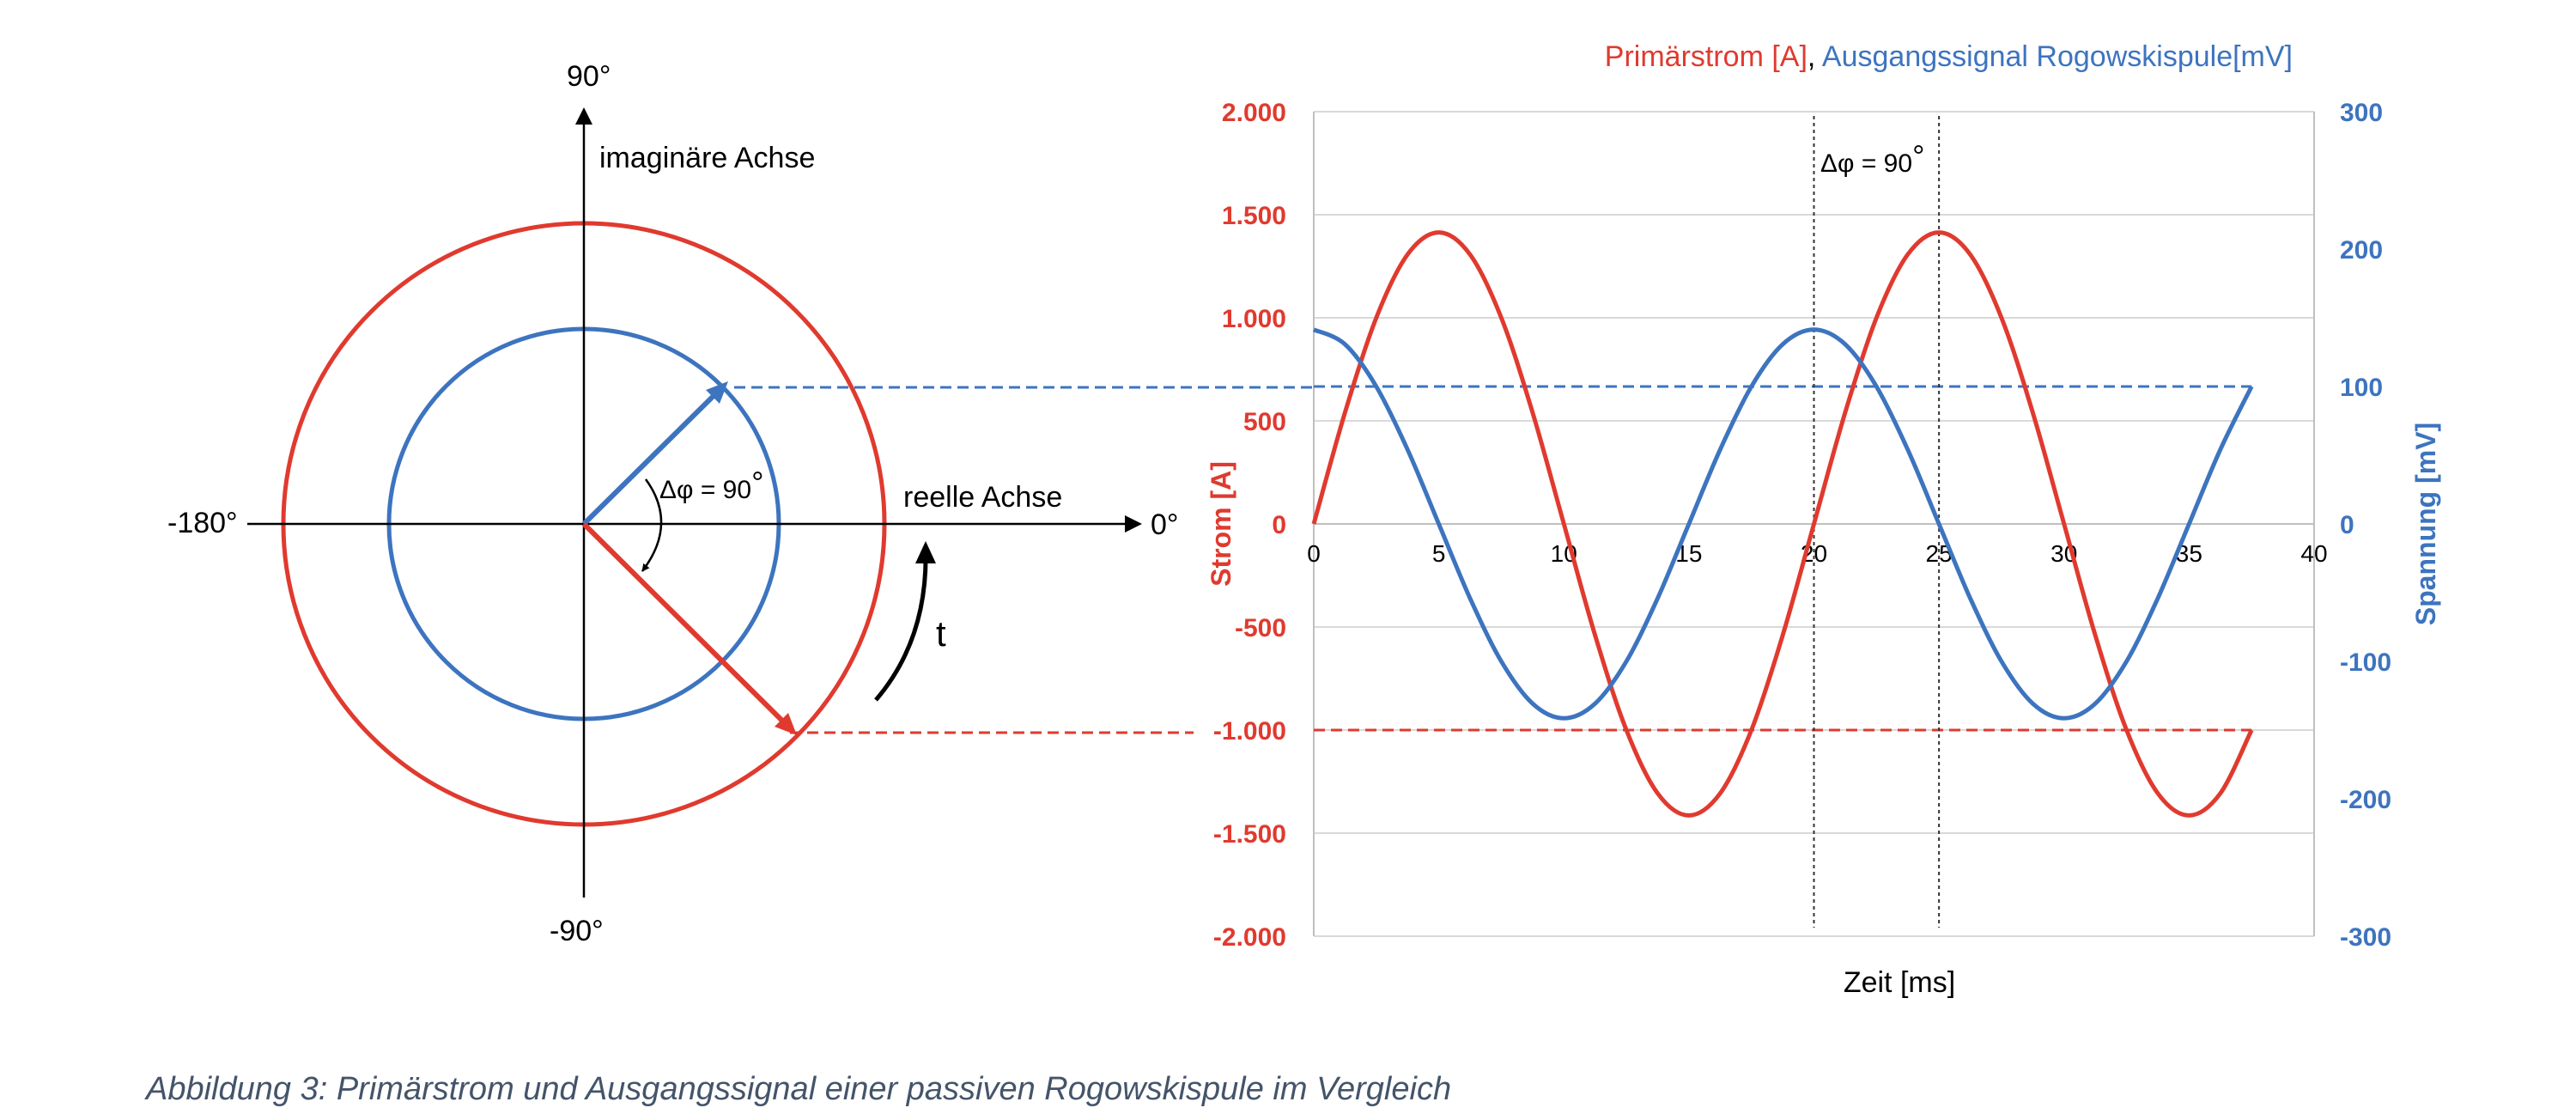  I want to click on voltage-phasor-arrowhead, so click(717, 393).